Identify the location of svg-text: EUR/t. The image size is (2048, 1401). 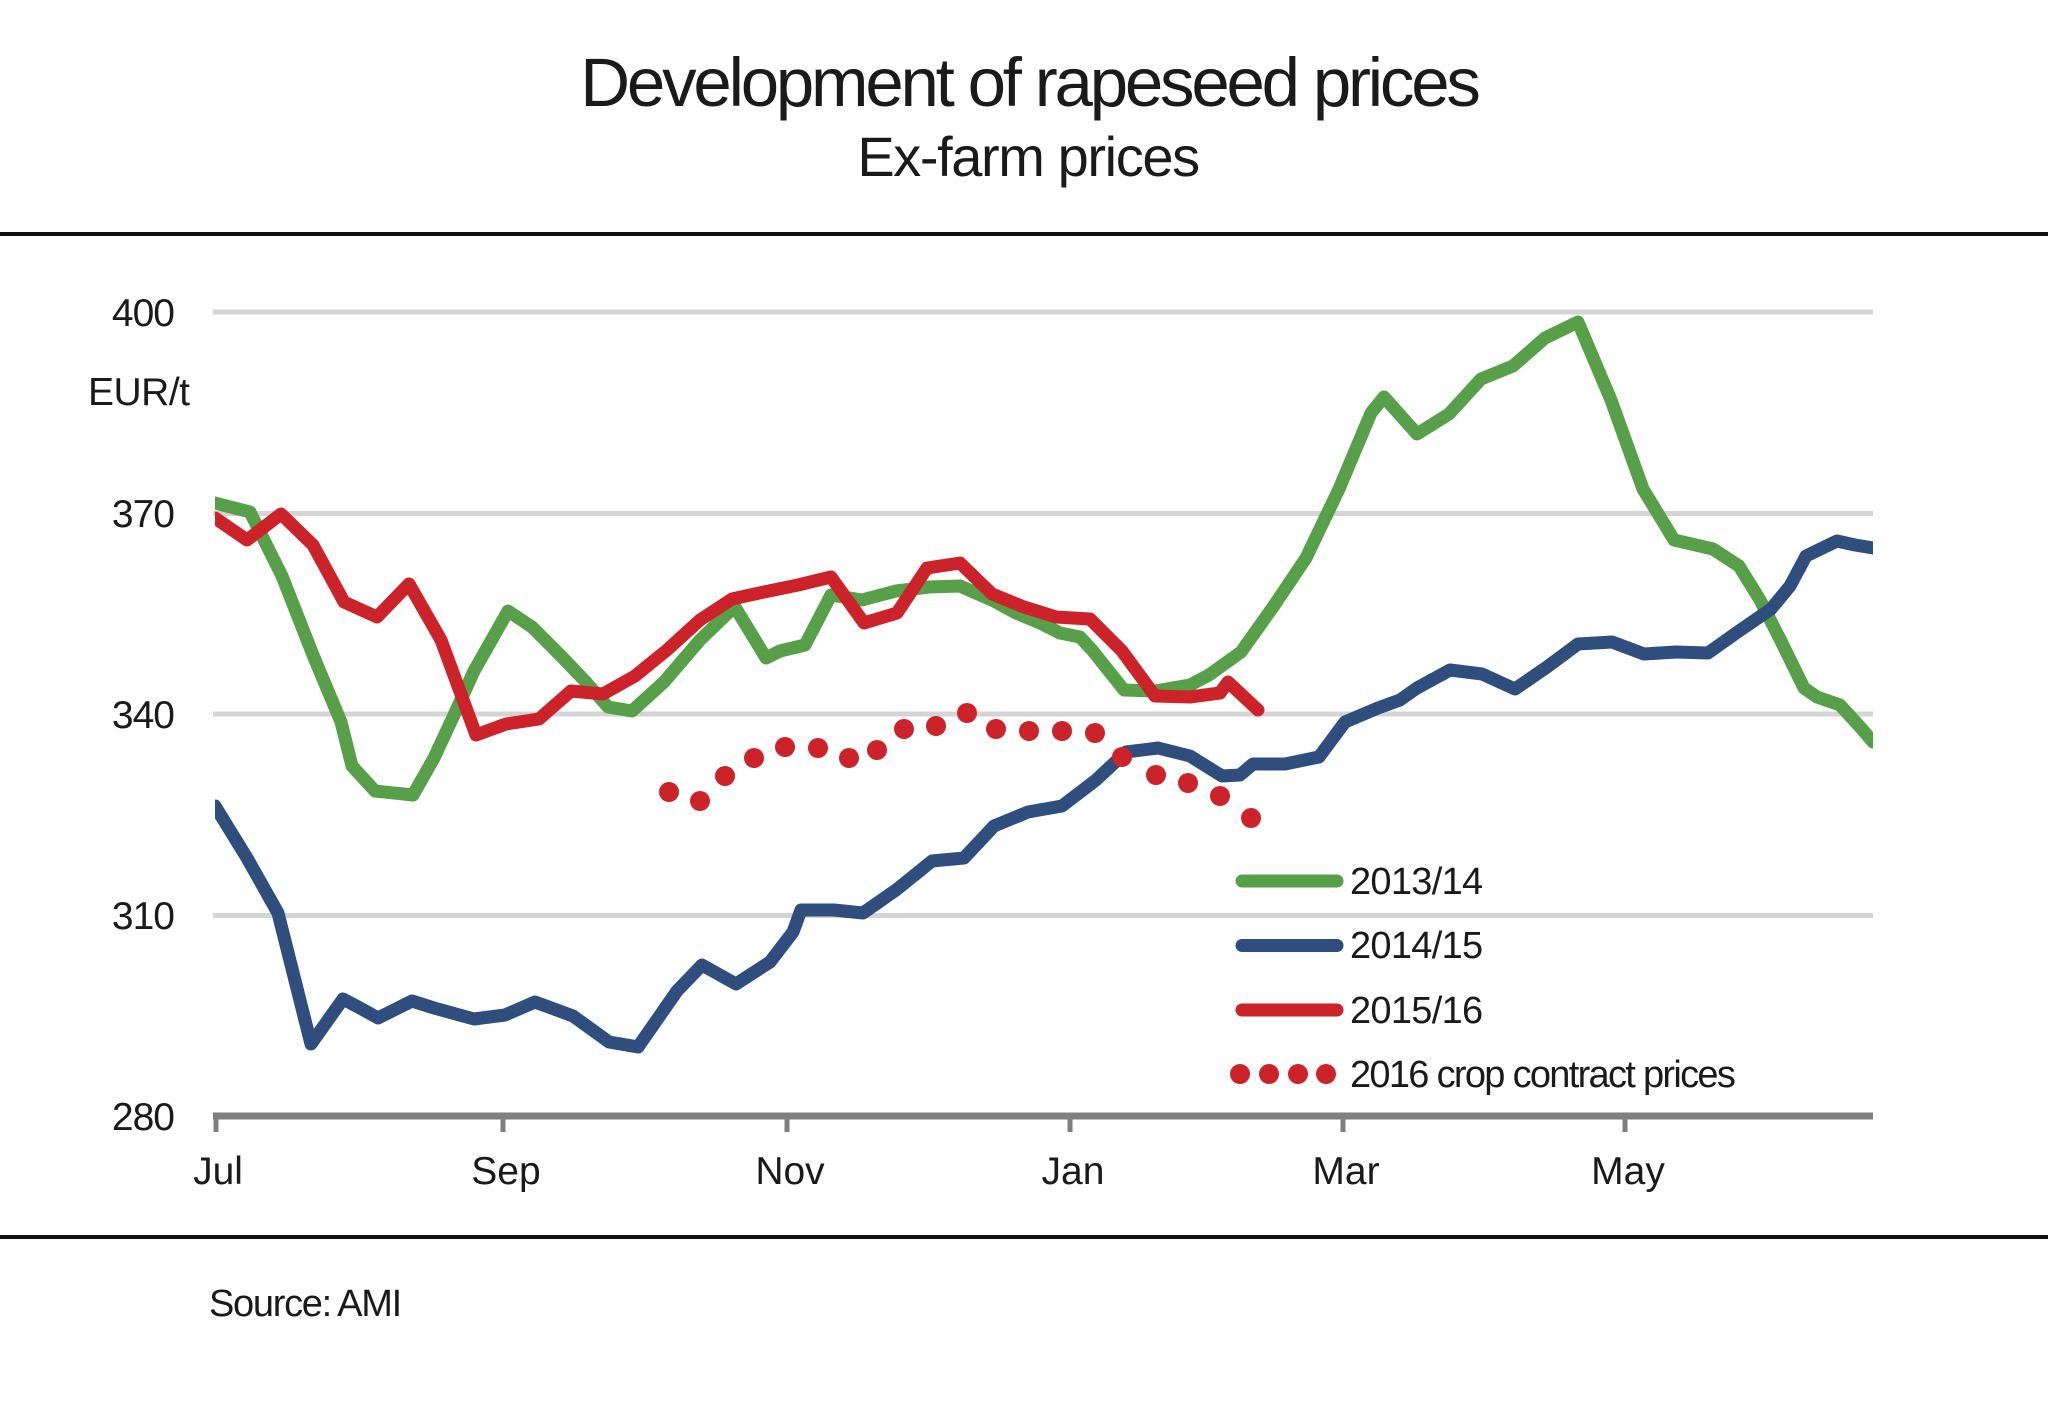
(139, 392).